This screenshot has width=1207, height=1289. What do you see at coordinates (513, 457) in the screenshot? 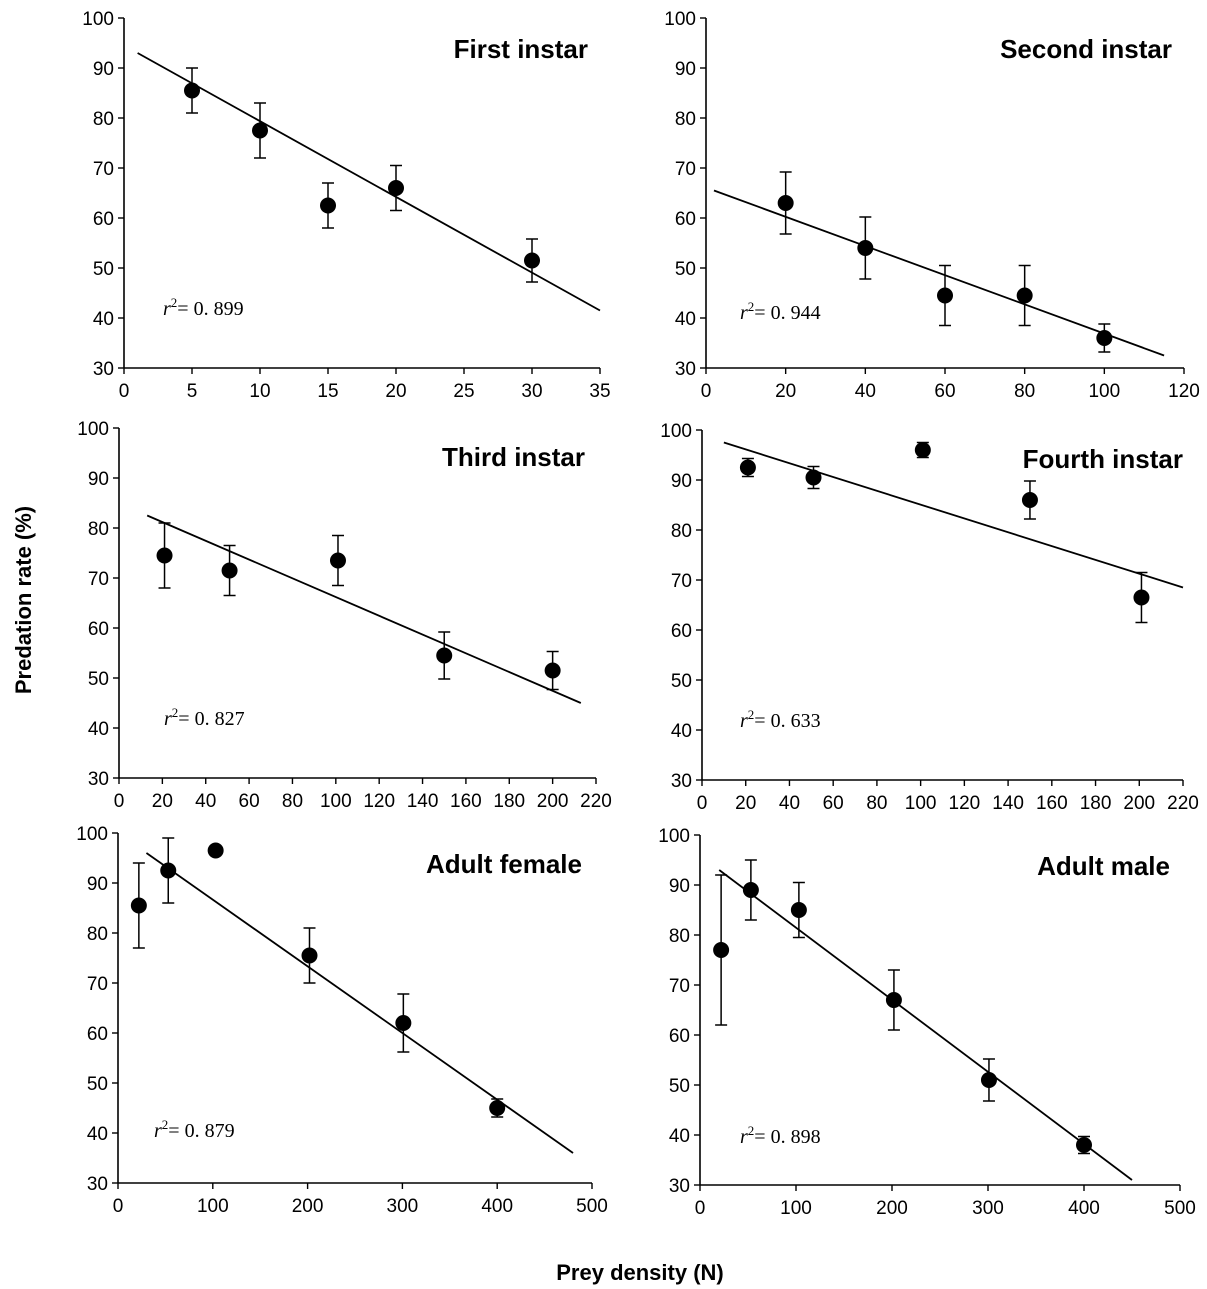
I see `panel-title: Third instar` at bounding box center [513, 457].